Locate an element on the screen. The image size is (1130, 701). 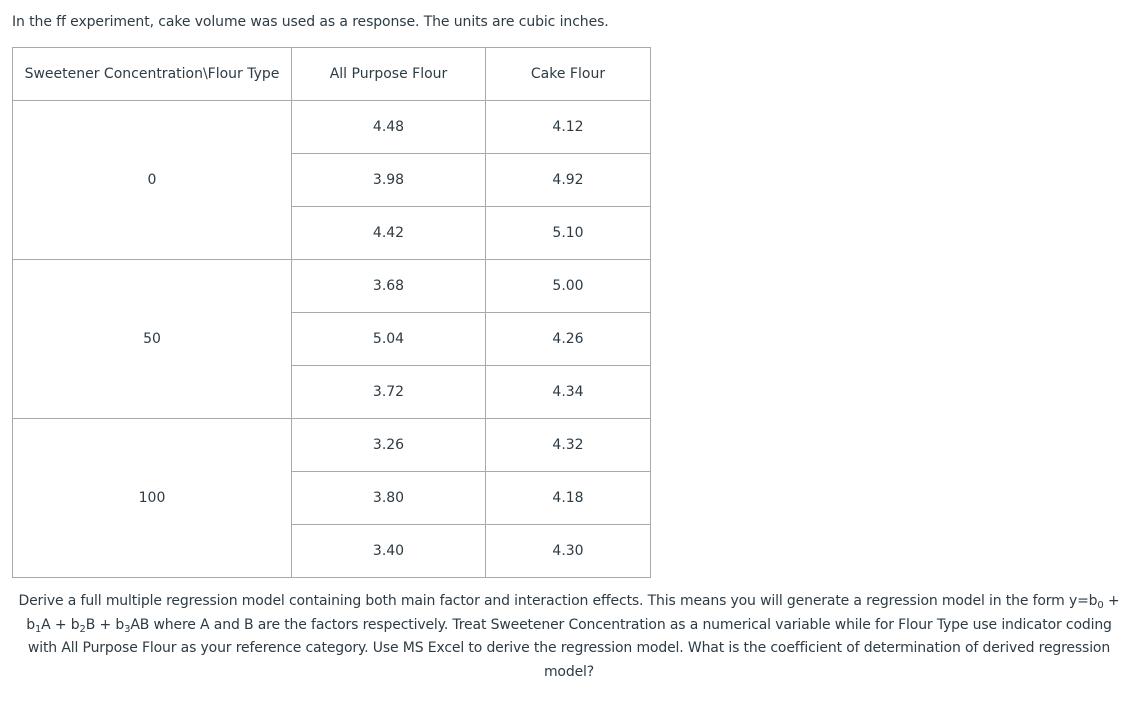
all-purpose-value: 3.80 is located at coordinates (388, 498).